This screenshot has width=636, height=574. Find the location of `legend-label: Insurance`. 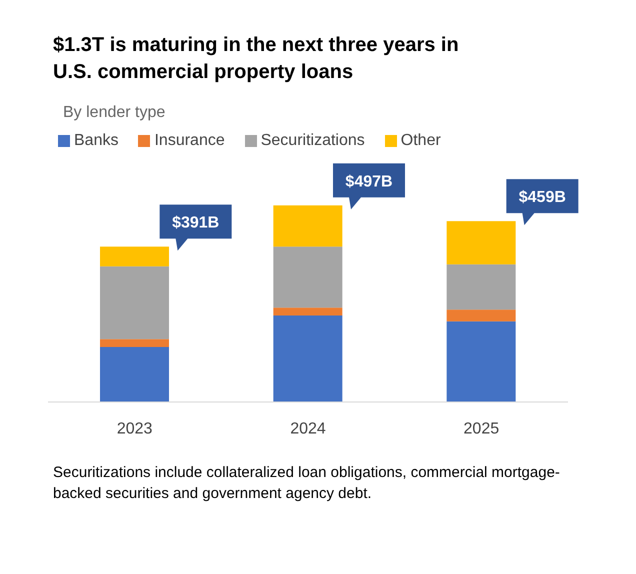

legend-label: Insurance is located at coordinates (189, 140).